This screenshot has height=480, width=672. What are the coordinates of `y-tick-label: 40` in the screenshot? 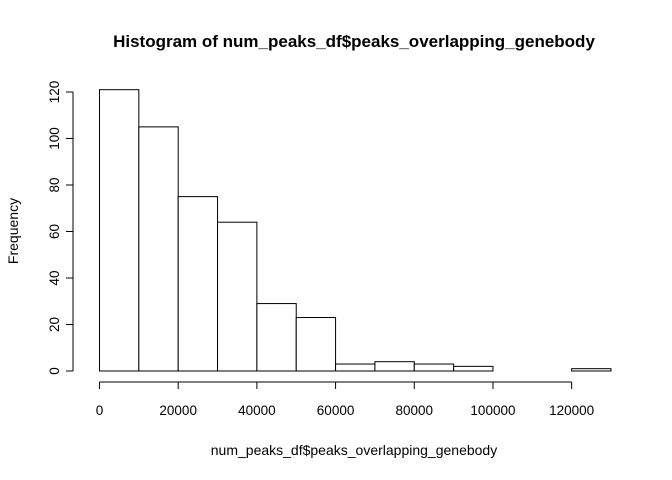 It's located at (54, 277).